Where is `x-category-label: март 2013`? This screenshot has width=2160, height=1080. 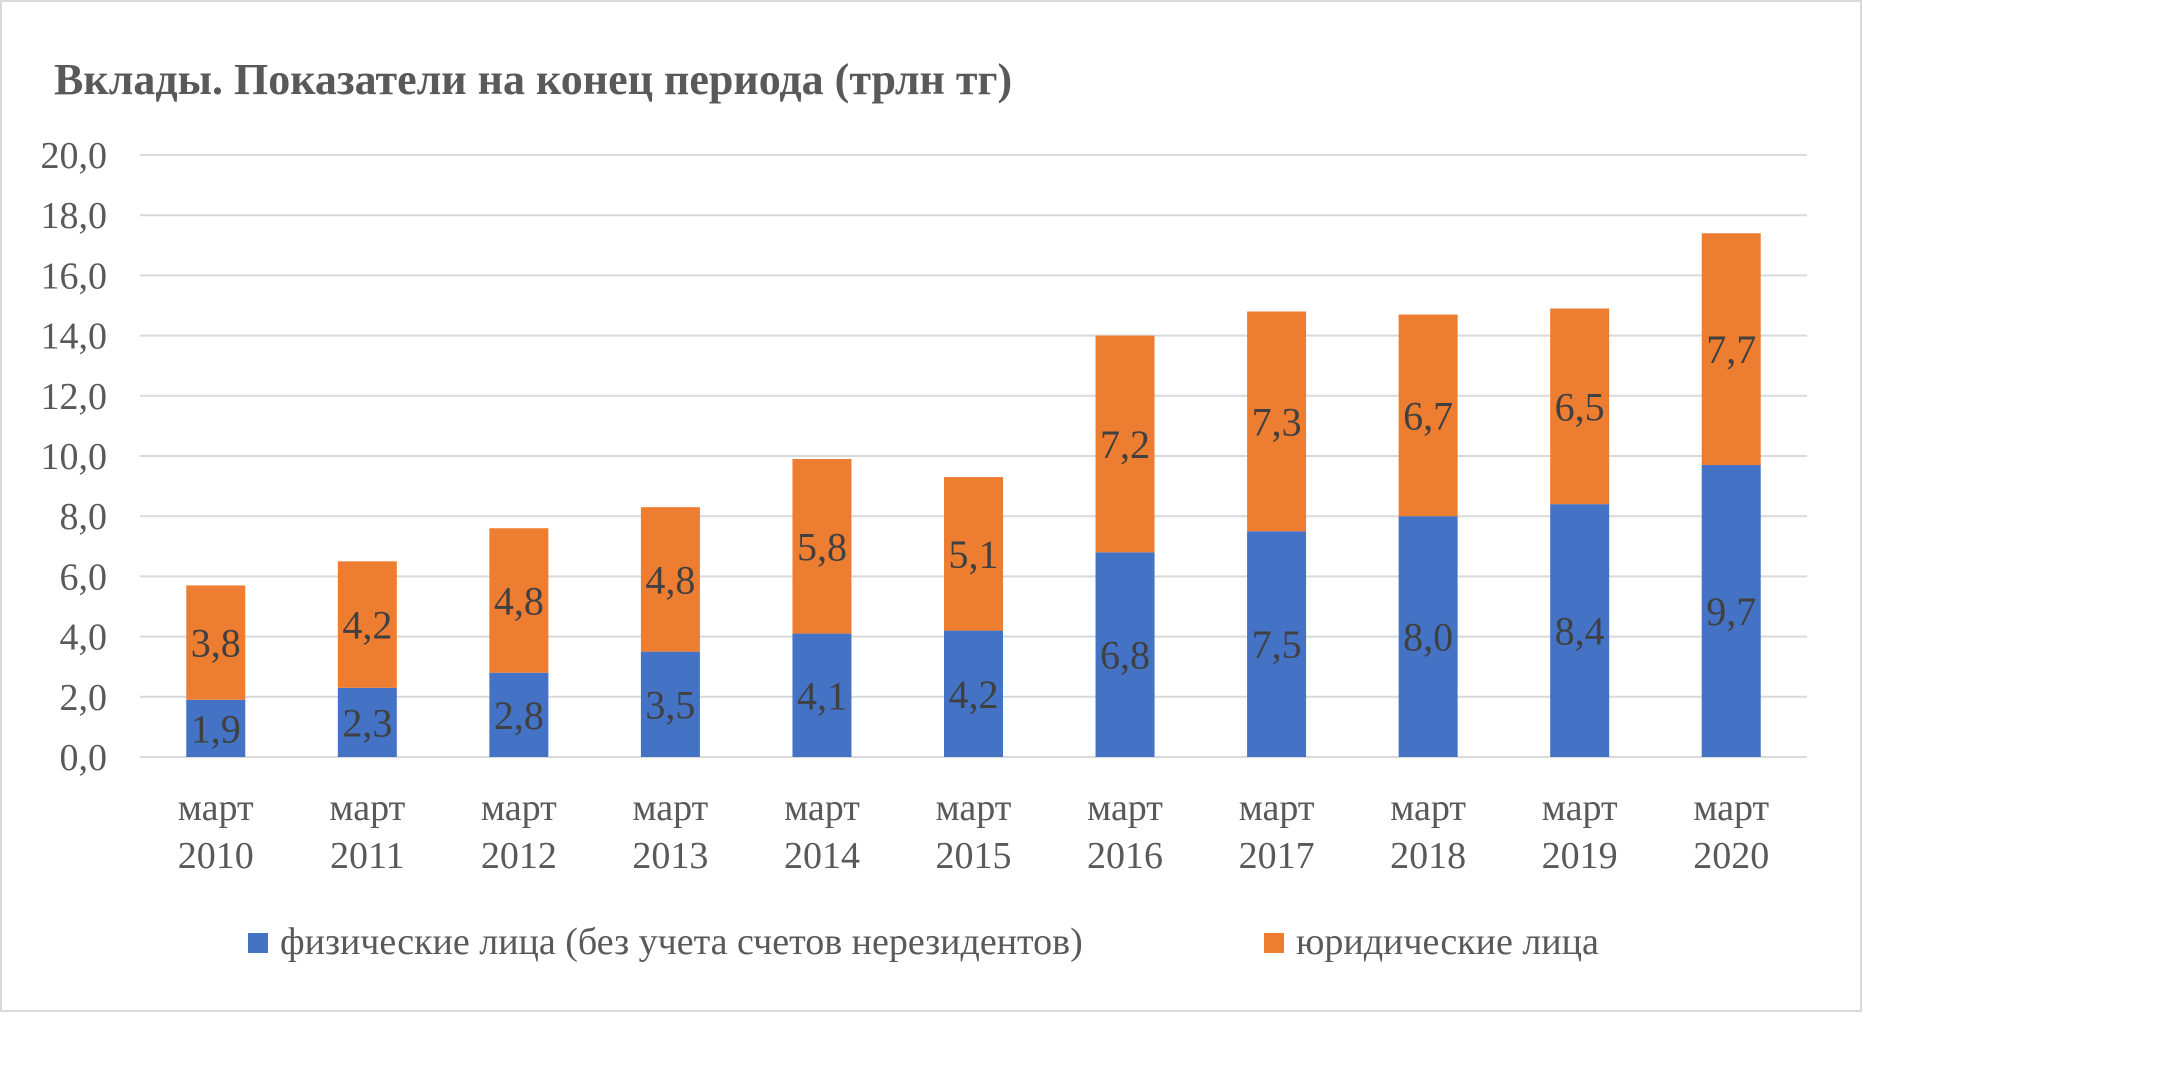 x-category-label: март 2013 is located at coordinates (670, 832).